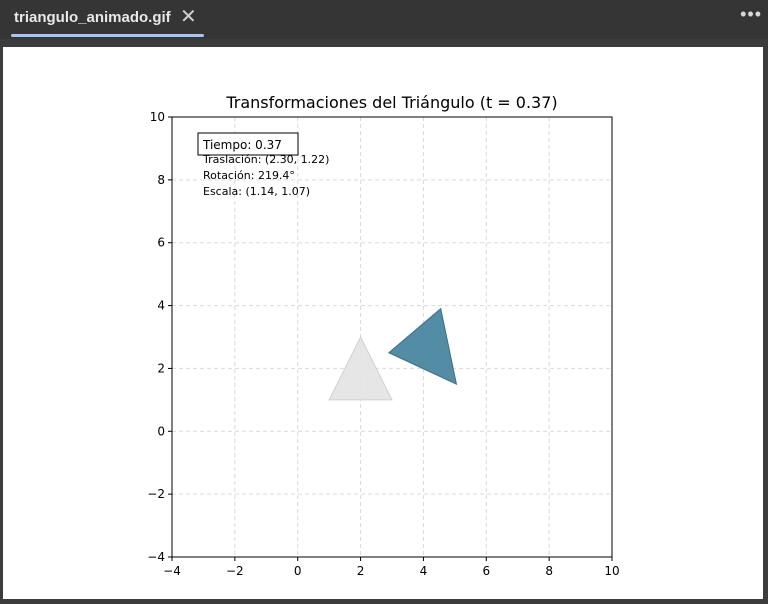 The image size is (768, 604). What do you see at coordinates (161, 180) in the screenshot?
I see `y-tick-label: 8` at bounding box center [161, 180].